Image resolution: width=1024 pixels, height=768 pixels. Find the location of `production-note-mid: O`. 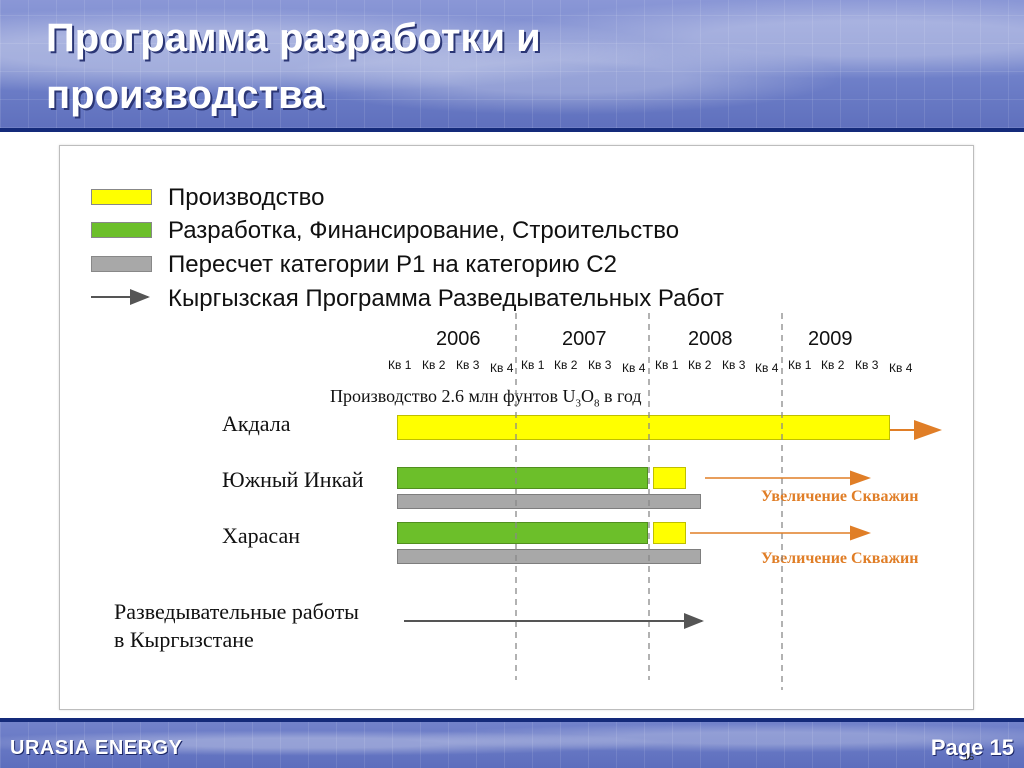

production-note-mid: O is located at coordinates (587, 396).